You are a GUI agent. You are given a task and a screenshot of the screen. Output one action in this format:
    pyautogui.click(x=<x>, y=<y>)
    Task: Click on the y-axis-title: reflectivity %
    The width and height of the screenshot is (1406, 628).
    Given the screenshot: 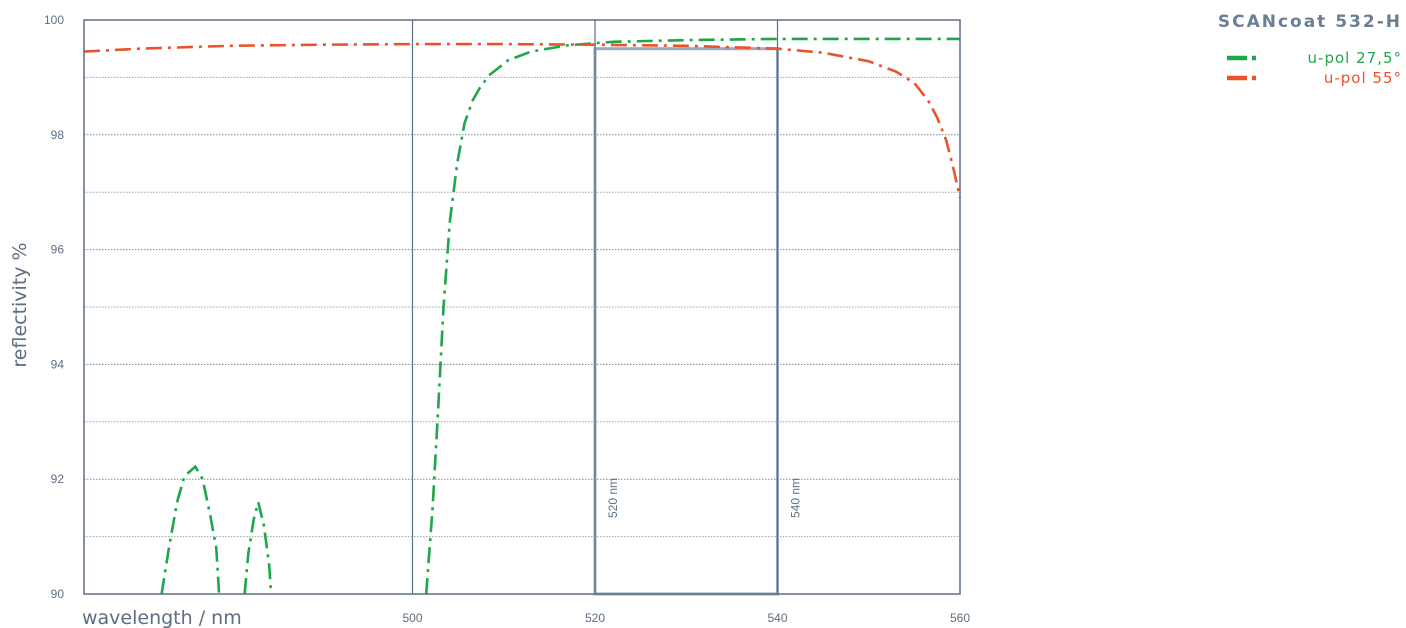 What is the action you would take?
    pyautogui.click(x=20, y=304)
    